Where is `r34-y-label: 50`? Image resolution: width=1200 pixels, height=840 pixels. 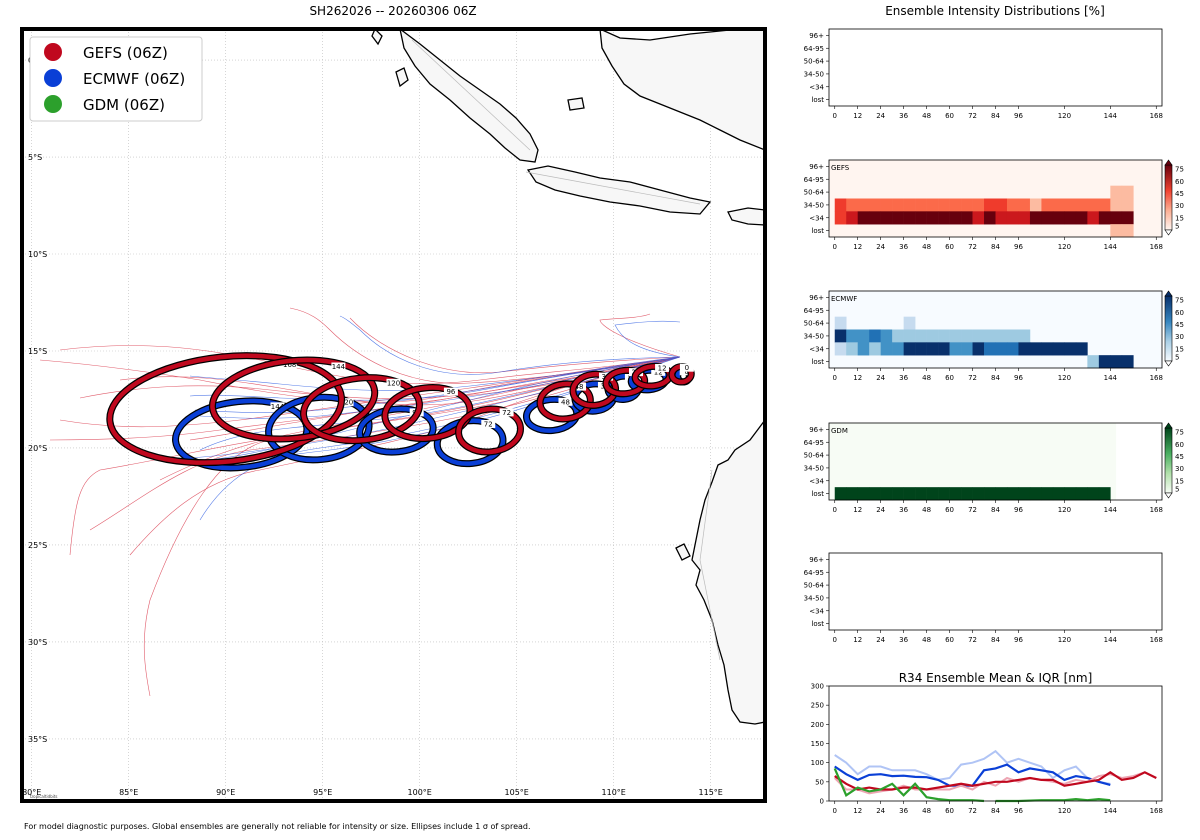
r34-y-label: 50 is located at coordinates (819, 782).